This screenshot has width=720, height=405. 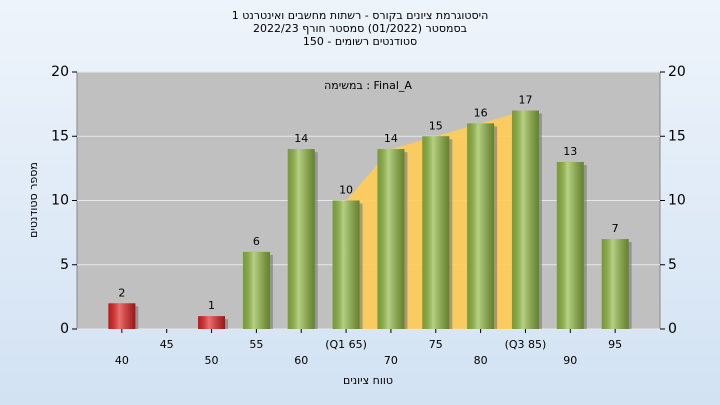 I want to click on x-tick-label: 50, so click(x=212, y=360).